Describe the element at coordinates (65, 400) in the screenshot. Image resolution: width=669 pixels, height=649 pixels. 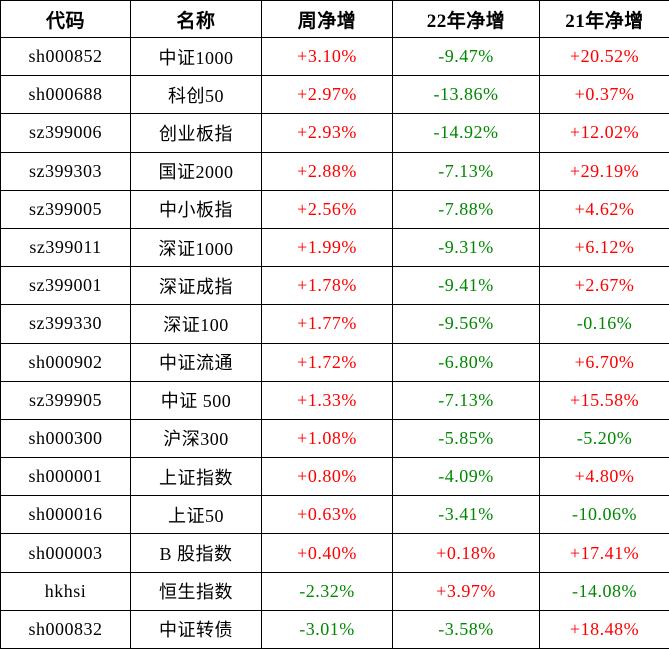
I see `index-code-cell: sz399905` at that location.